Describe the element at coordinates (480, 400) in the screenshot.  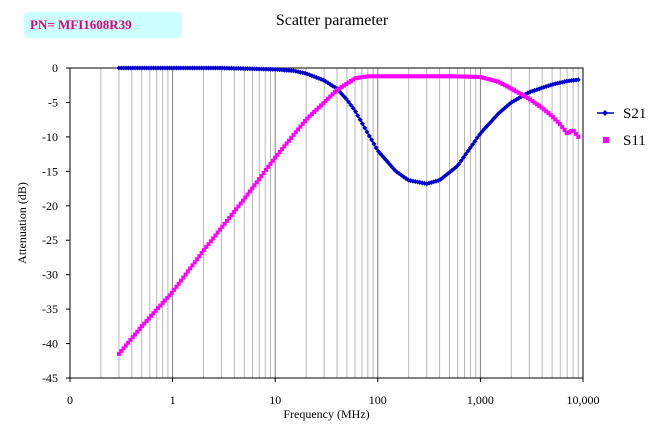
I see `x-tick-label: 1,000` at that location.